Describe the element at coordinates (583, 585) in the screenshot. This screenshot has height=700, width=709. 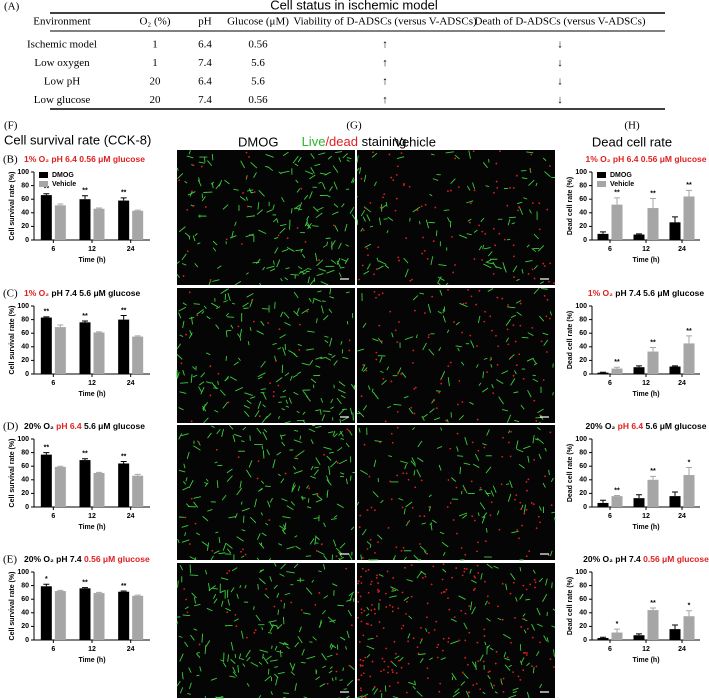
I see `y-tick-label: 80` at that location.